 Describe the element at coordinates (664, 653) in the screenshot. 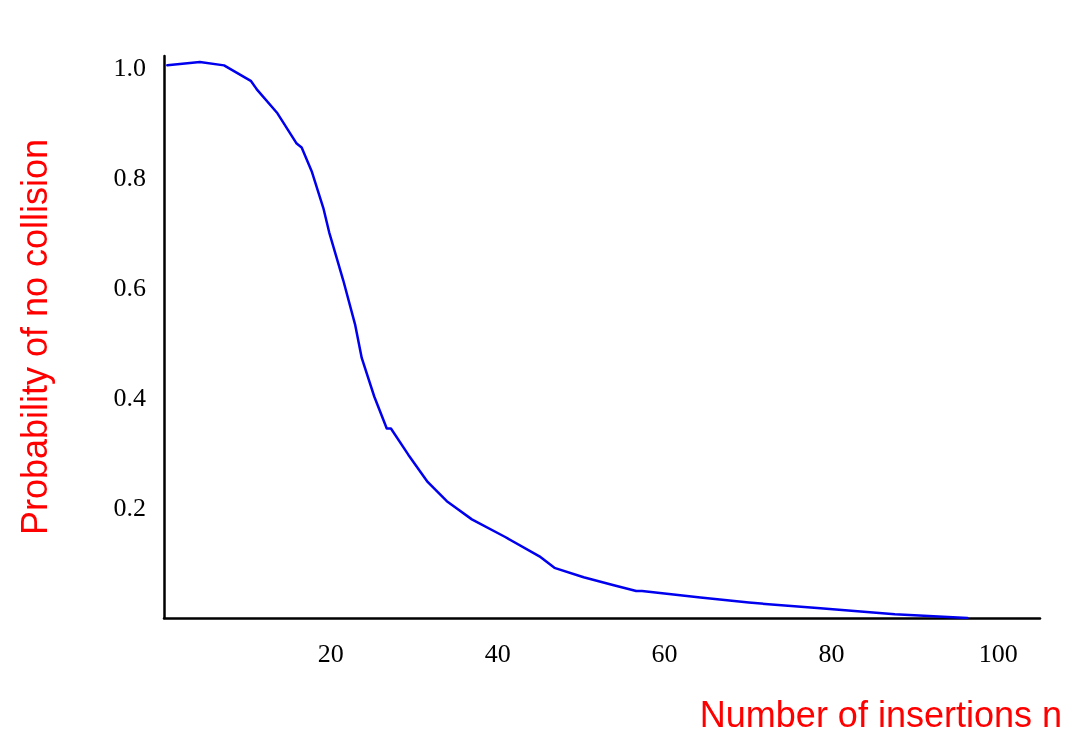

I see `x-tick-label: 60` at that location.